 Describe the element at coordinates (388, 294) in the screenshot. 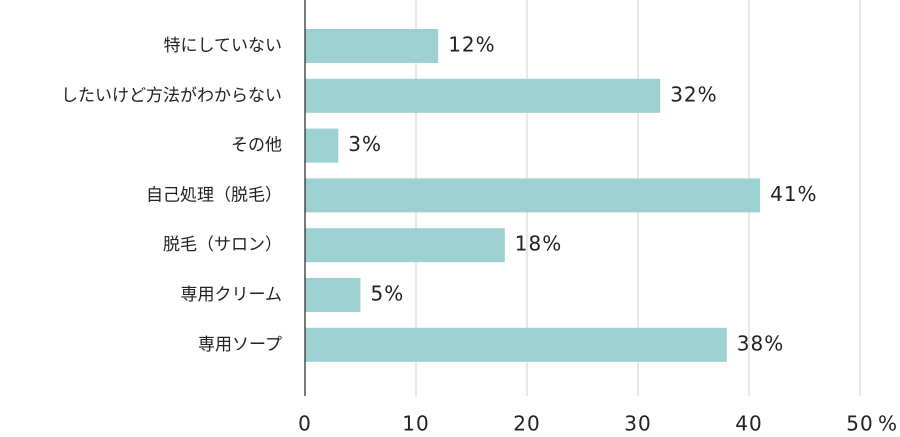

I see `value-label: 5%` at that location.